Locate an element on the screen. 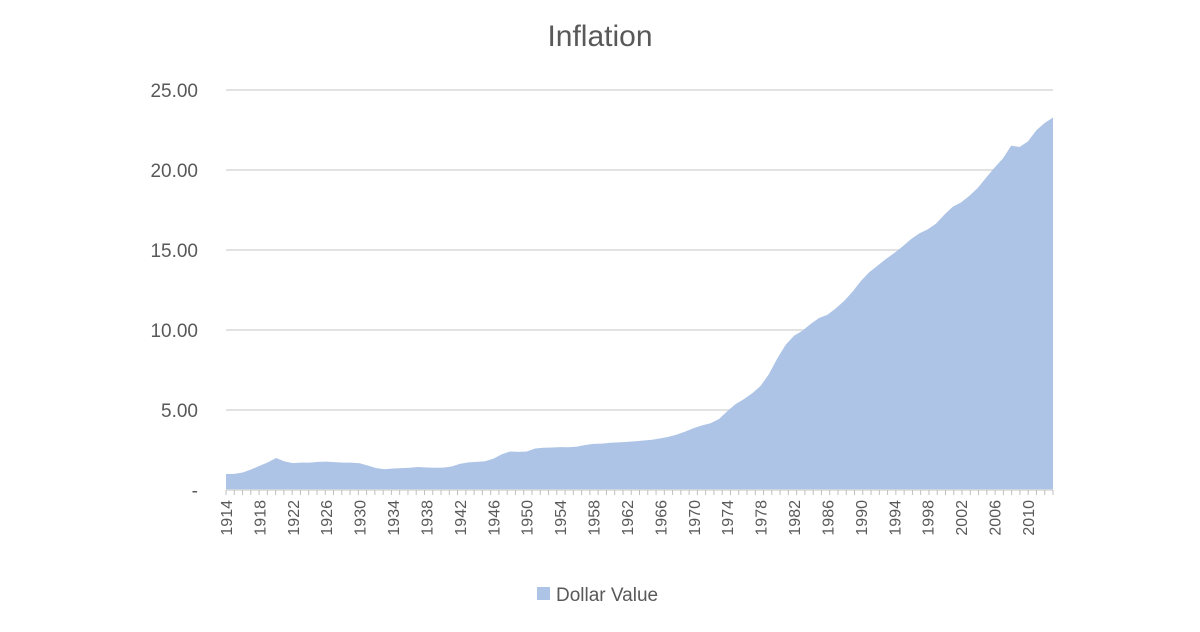 Image resolution: width=1200 pixels, height=632 pixels. legend: Dollar Value is located at coordinates (597, 595).